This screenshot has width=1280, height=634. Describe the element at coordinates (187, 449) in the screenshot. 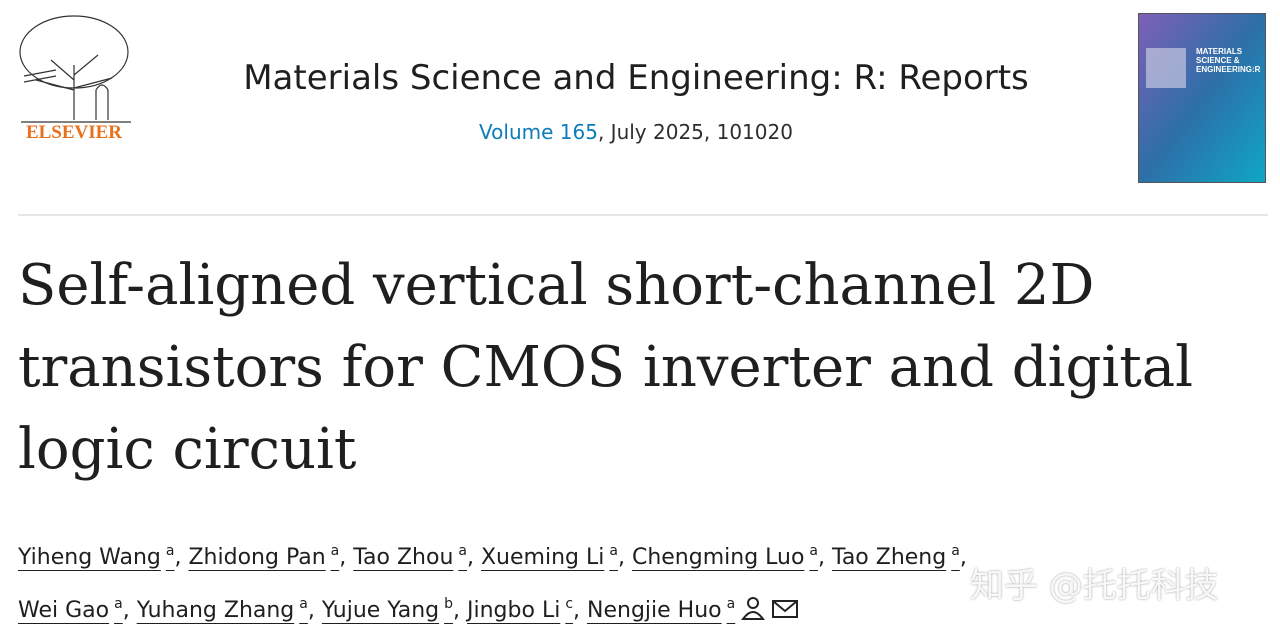

I see `title-line: logic circuit` at that location.